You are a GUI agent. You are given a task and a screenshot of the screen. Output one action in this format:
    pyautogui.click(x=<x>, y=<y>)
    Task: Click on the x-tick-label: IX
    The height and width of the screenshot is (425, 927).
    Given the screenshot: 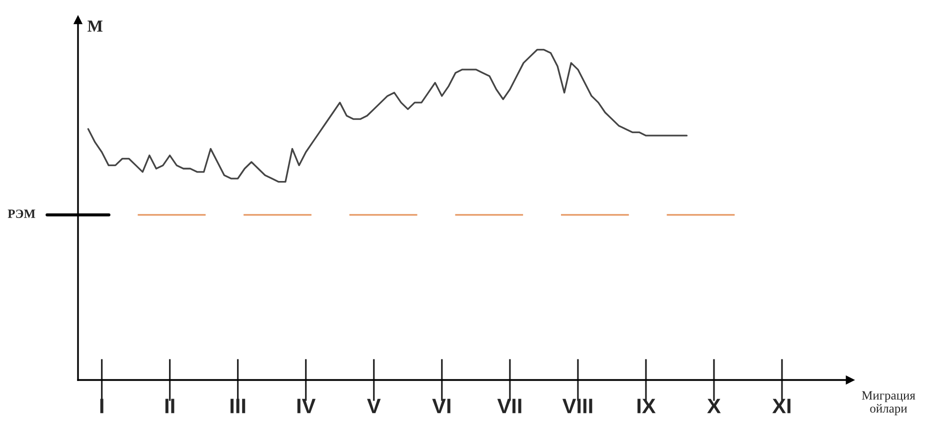 What is the action you would take?
    pyautogui.click(x=647, y=406)
    